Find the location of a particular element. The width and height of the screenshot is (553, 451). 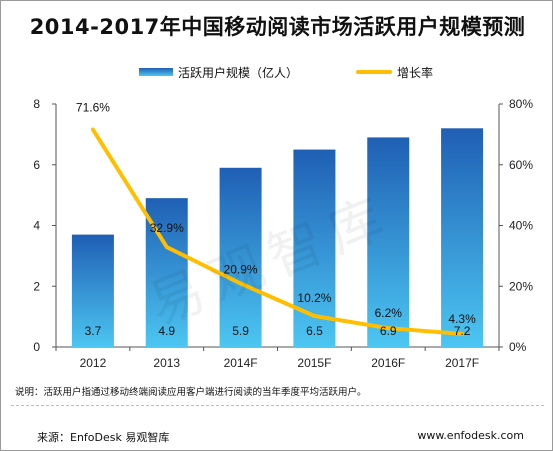

left-tick-label: 6 is located at coordinates (36, 165).